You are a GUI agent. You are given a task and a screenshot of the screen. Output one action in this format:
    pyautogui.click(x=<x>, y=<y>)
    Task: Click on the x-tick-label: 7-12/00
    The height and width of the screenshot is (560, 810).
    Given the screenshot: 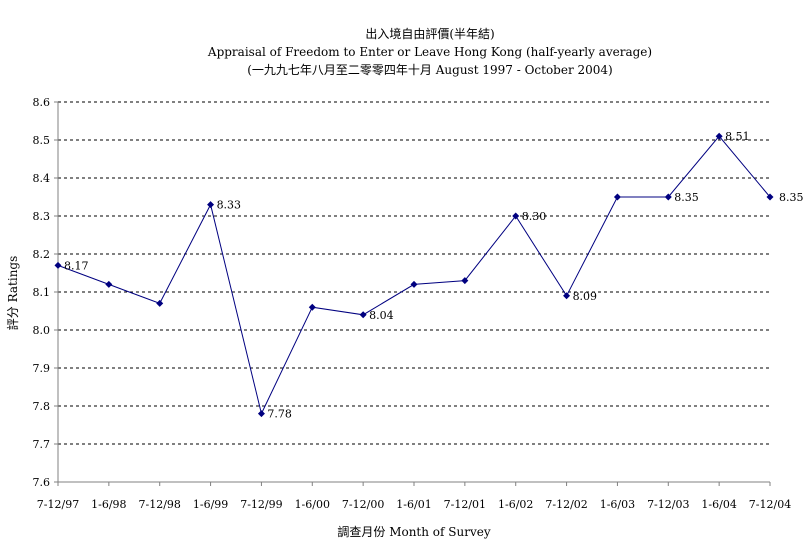 What is the action you would take?
    pyautogui.click(x=363, y=504)
    